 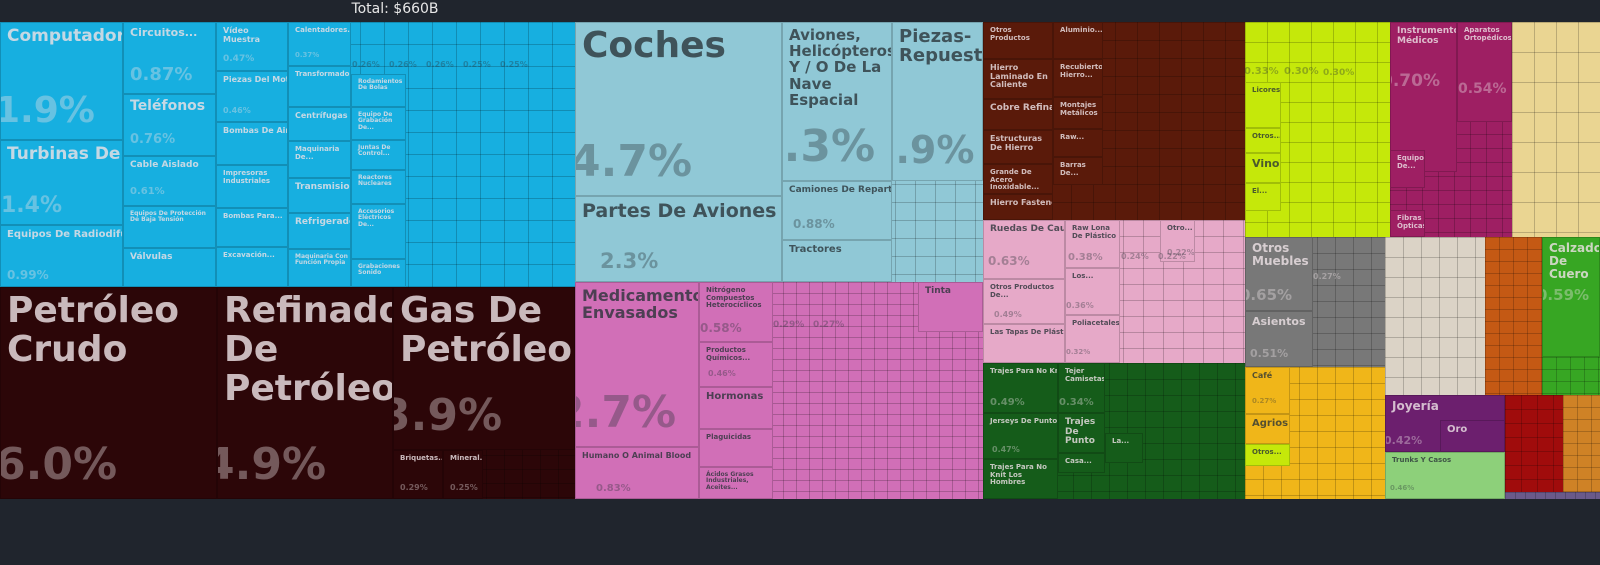 I want to click on treemap-tile-los: Los... 0.36%, so click(x=1092, y=291).